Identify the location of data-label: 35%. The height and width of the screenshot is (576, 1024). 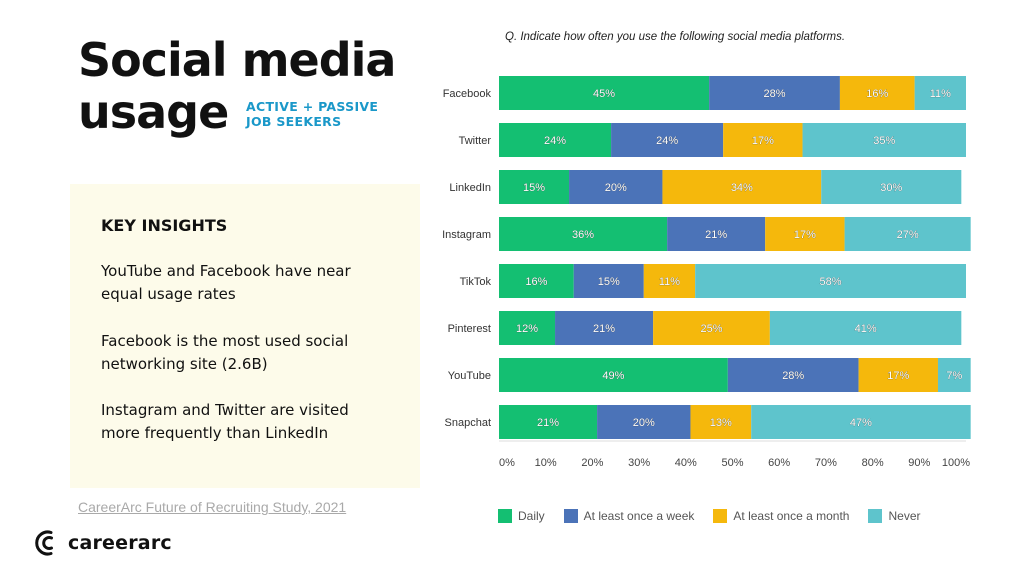
(884, 141).